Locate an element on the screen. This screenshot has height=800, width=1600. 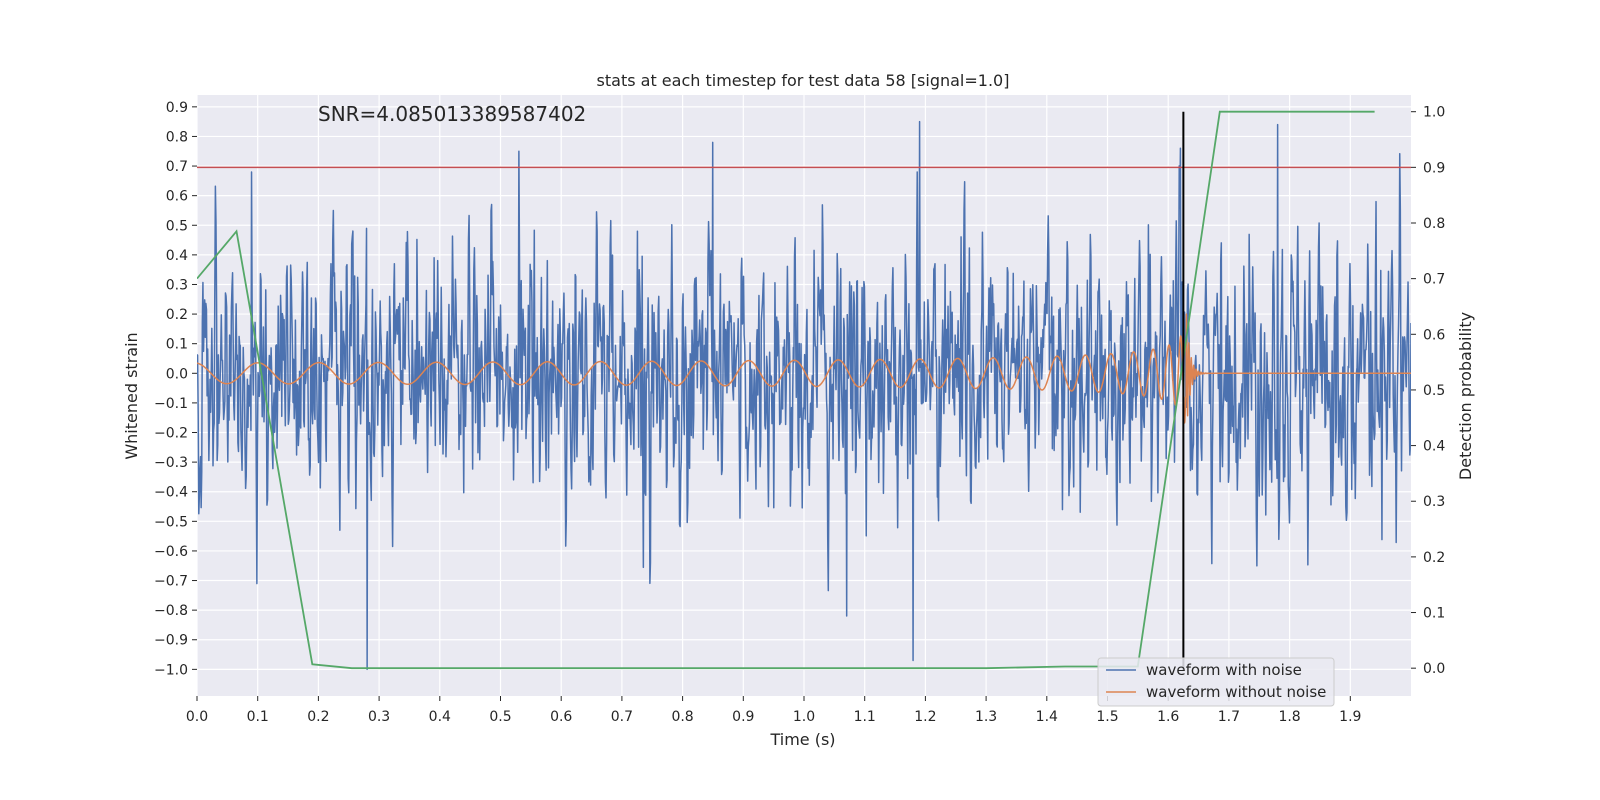
x-tick-label: 1.7 is located at coordinates (1229, 717).